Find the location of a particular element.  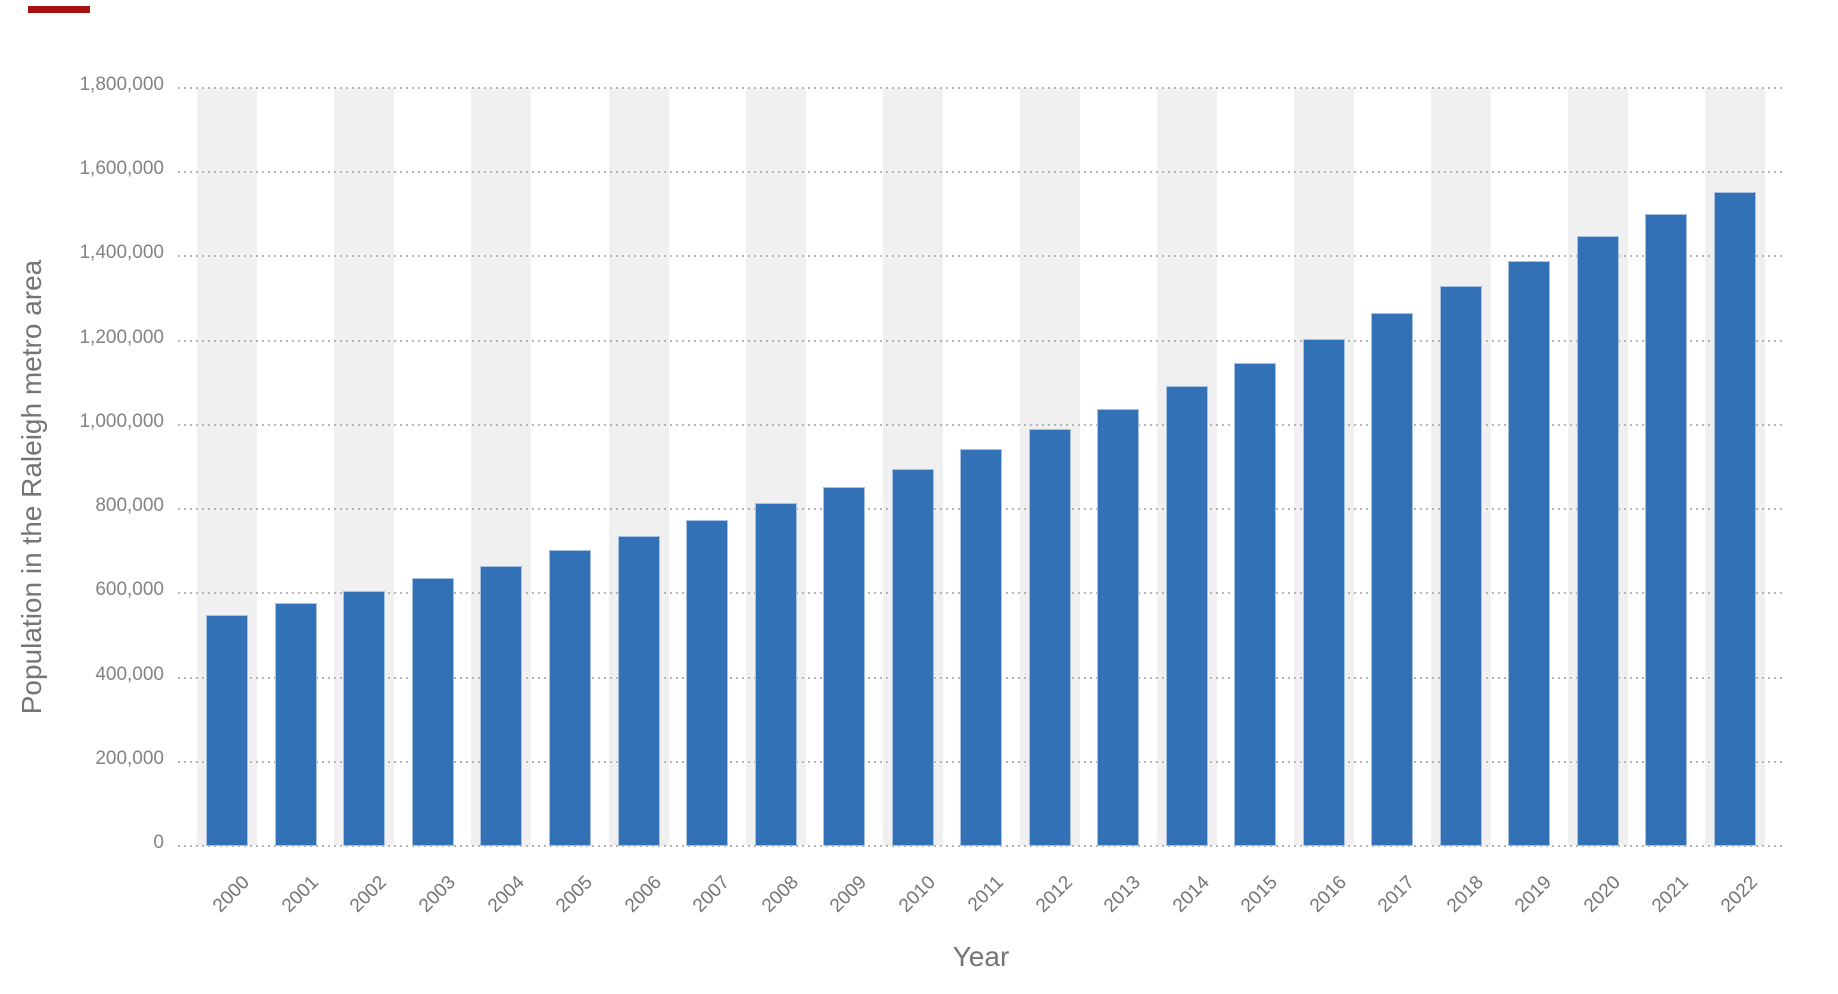

bar-2003 is located at coordinates (432, 712).